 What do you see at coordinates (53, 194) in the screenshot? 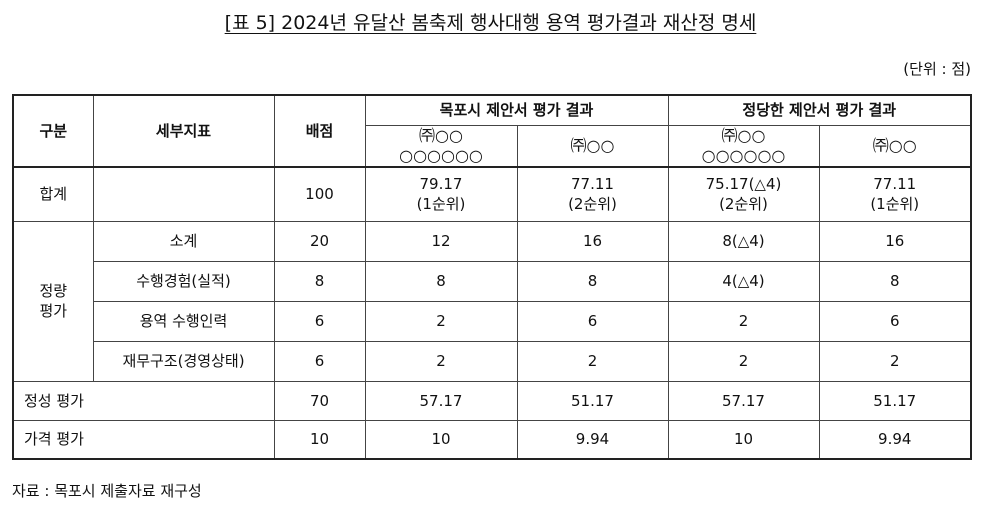
I see `row-label: 합계` at bounding box center [53, 194].